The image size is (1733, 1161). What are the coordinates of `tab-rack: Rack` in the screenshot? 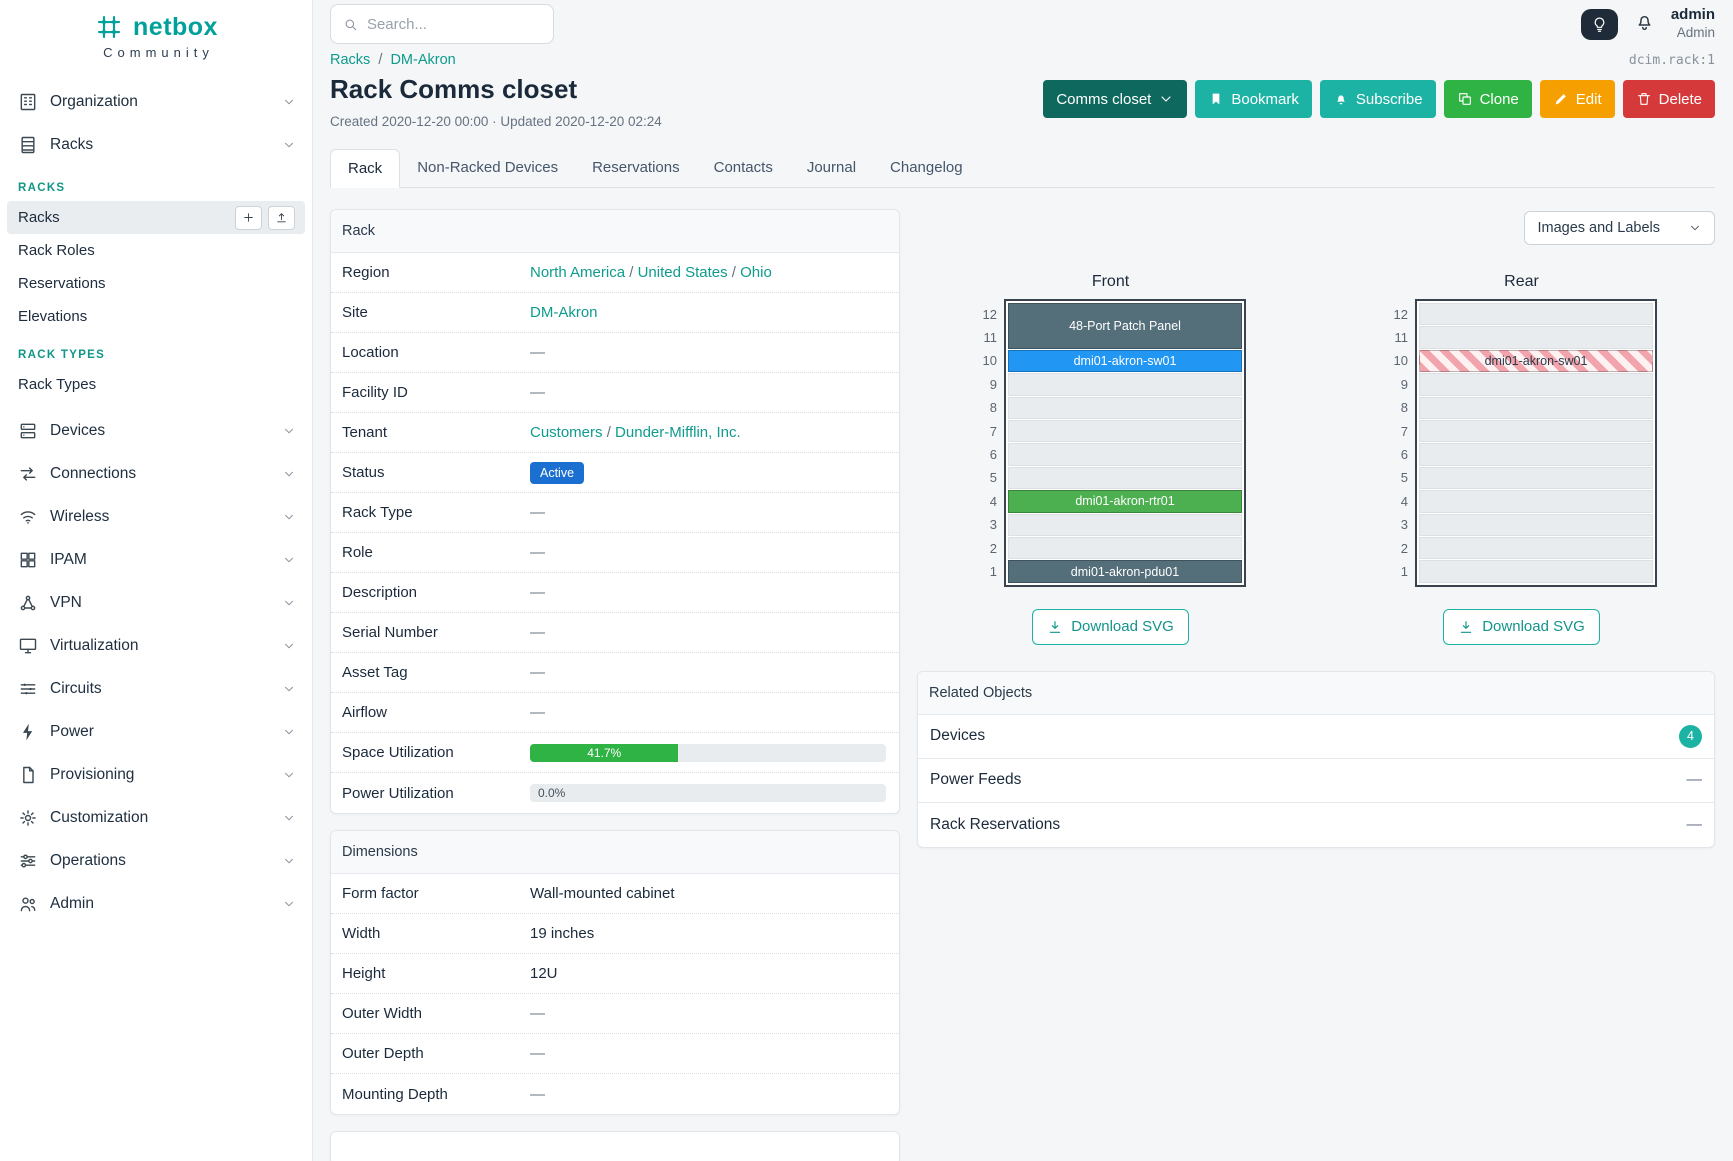 It's located at (365, 168).